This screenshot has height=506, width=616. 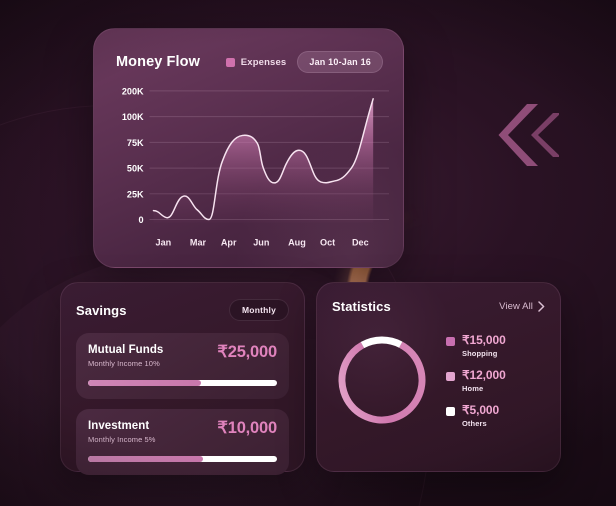 I want to click on donut-segment-pink, so click(x=382, y=380).